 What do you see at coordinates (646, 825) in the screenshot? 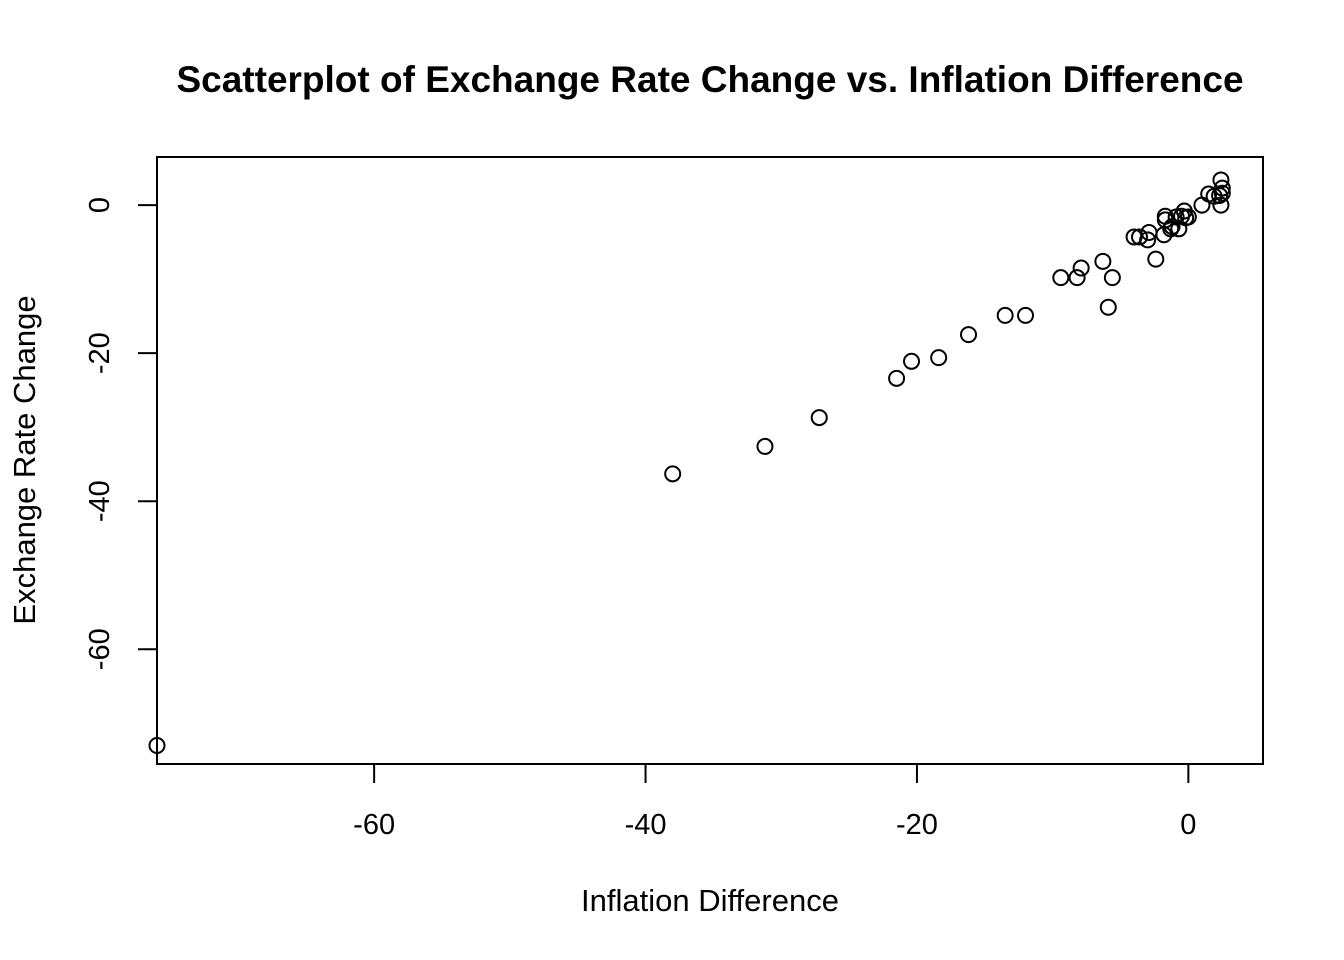
I see `x-tick-label: -40` at bounding box center [646, 825].